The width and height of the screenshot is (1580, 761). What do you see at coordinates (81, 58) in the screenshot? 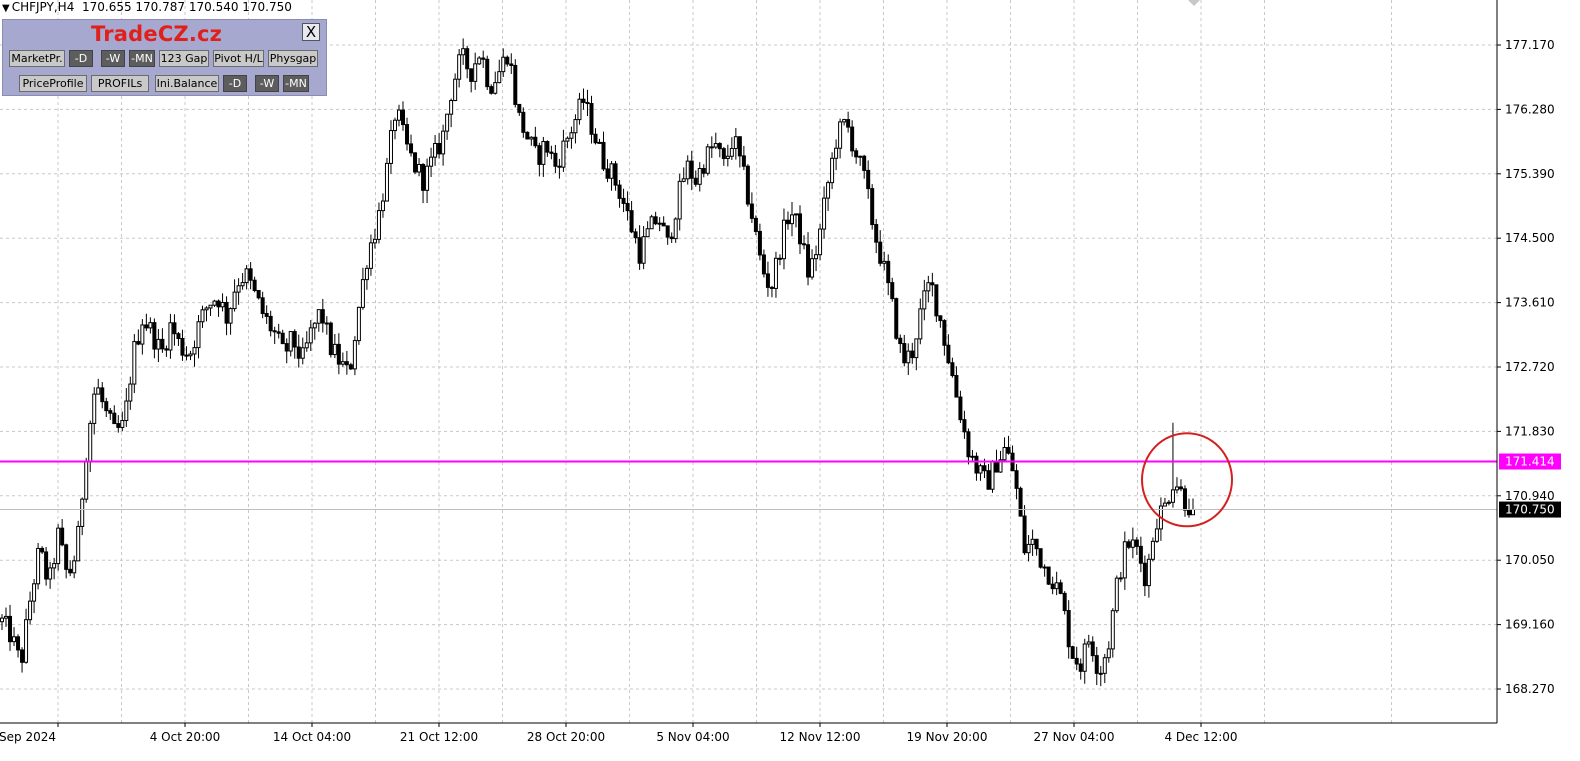
I see `row1-day-button: -D` at bounding box center [81, 58].